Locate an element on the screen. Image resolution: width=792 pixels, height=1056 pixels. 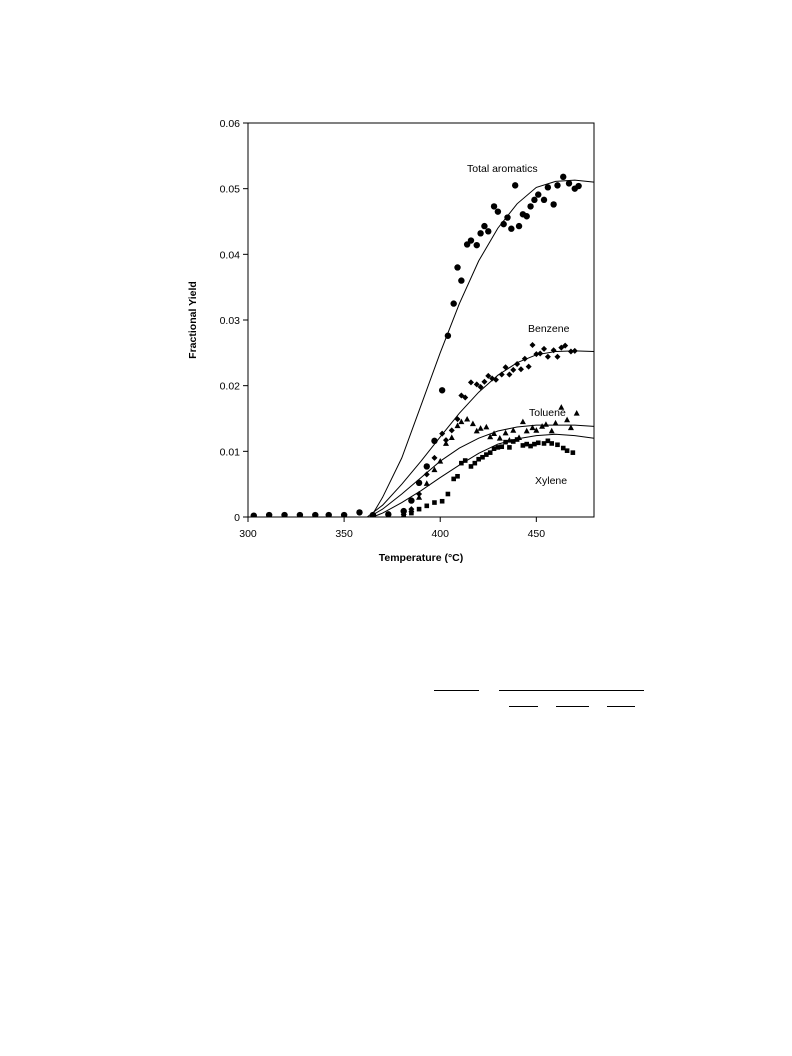
y-tick-label: 0.06 is located at coordinates (230, 124).